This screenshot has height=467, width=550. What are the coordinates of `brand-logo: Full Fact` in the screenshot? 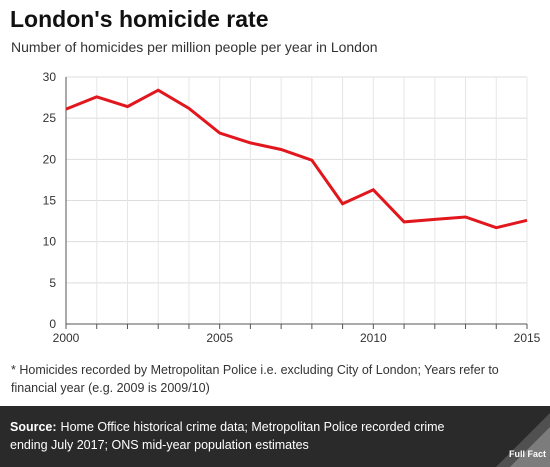 It's located at (518, 440).